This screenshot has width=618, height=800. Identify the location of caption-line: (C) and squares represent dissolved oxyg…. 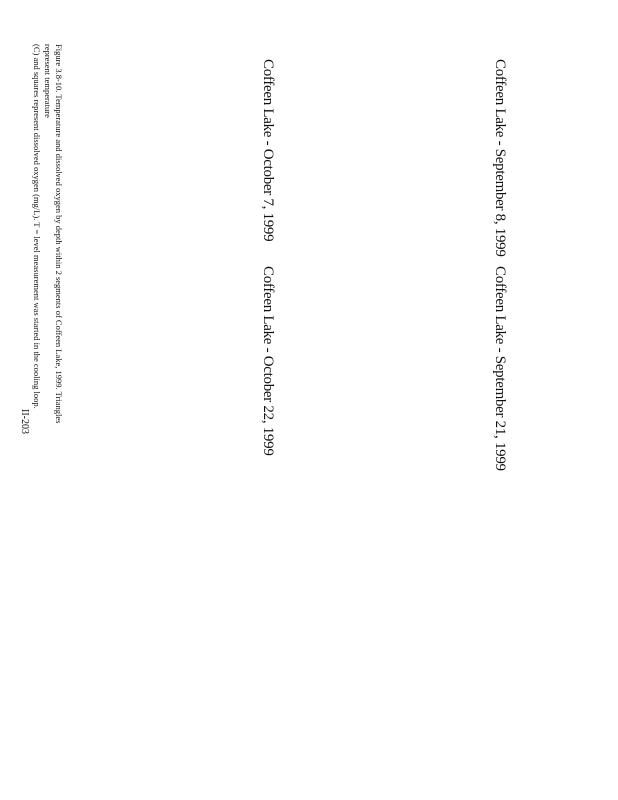
(37, 226).